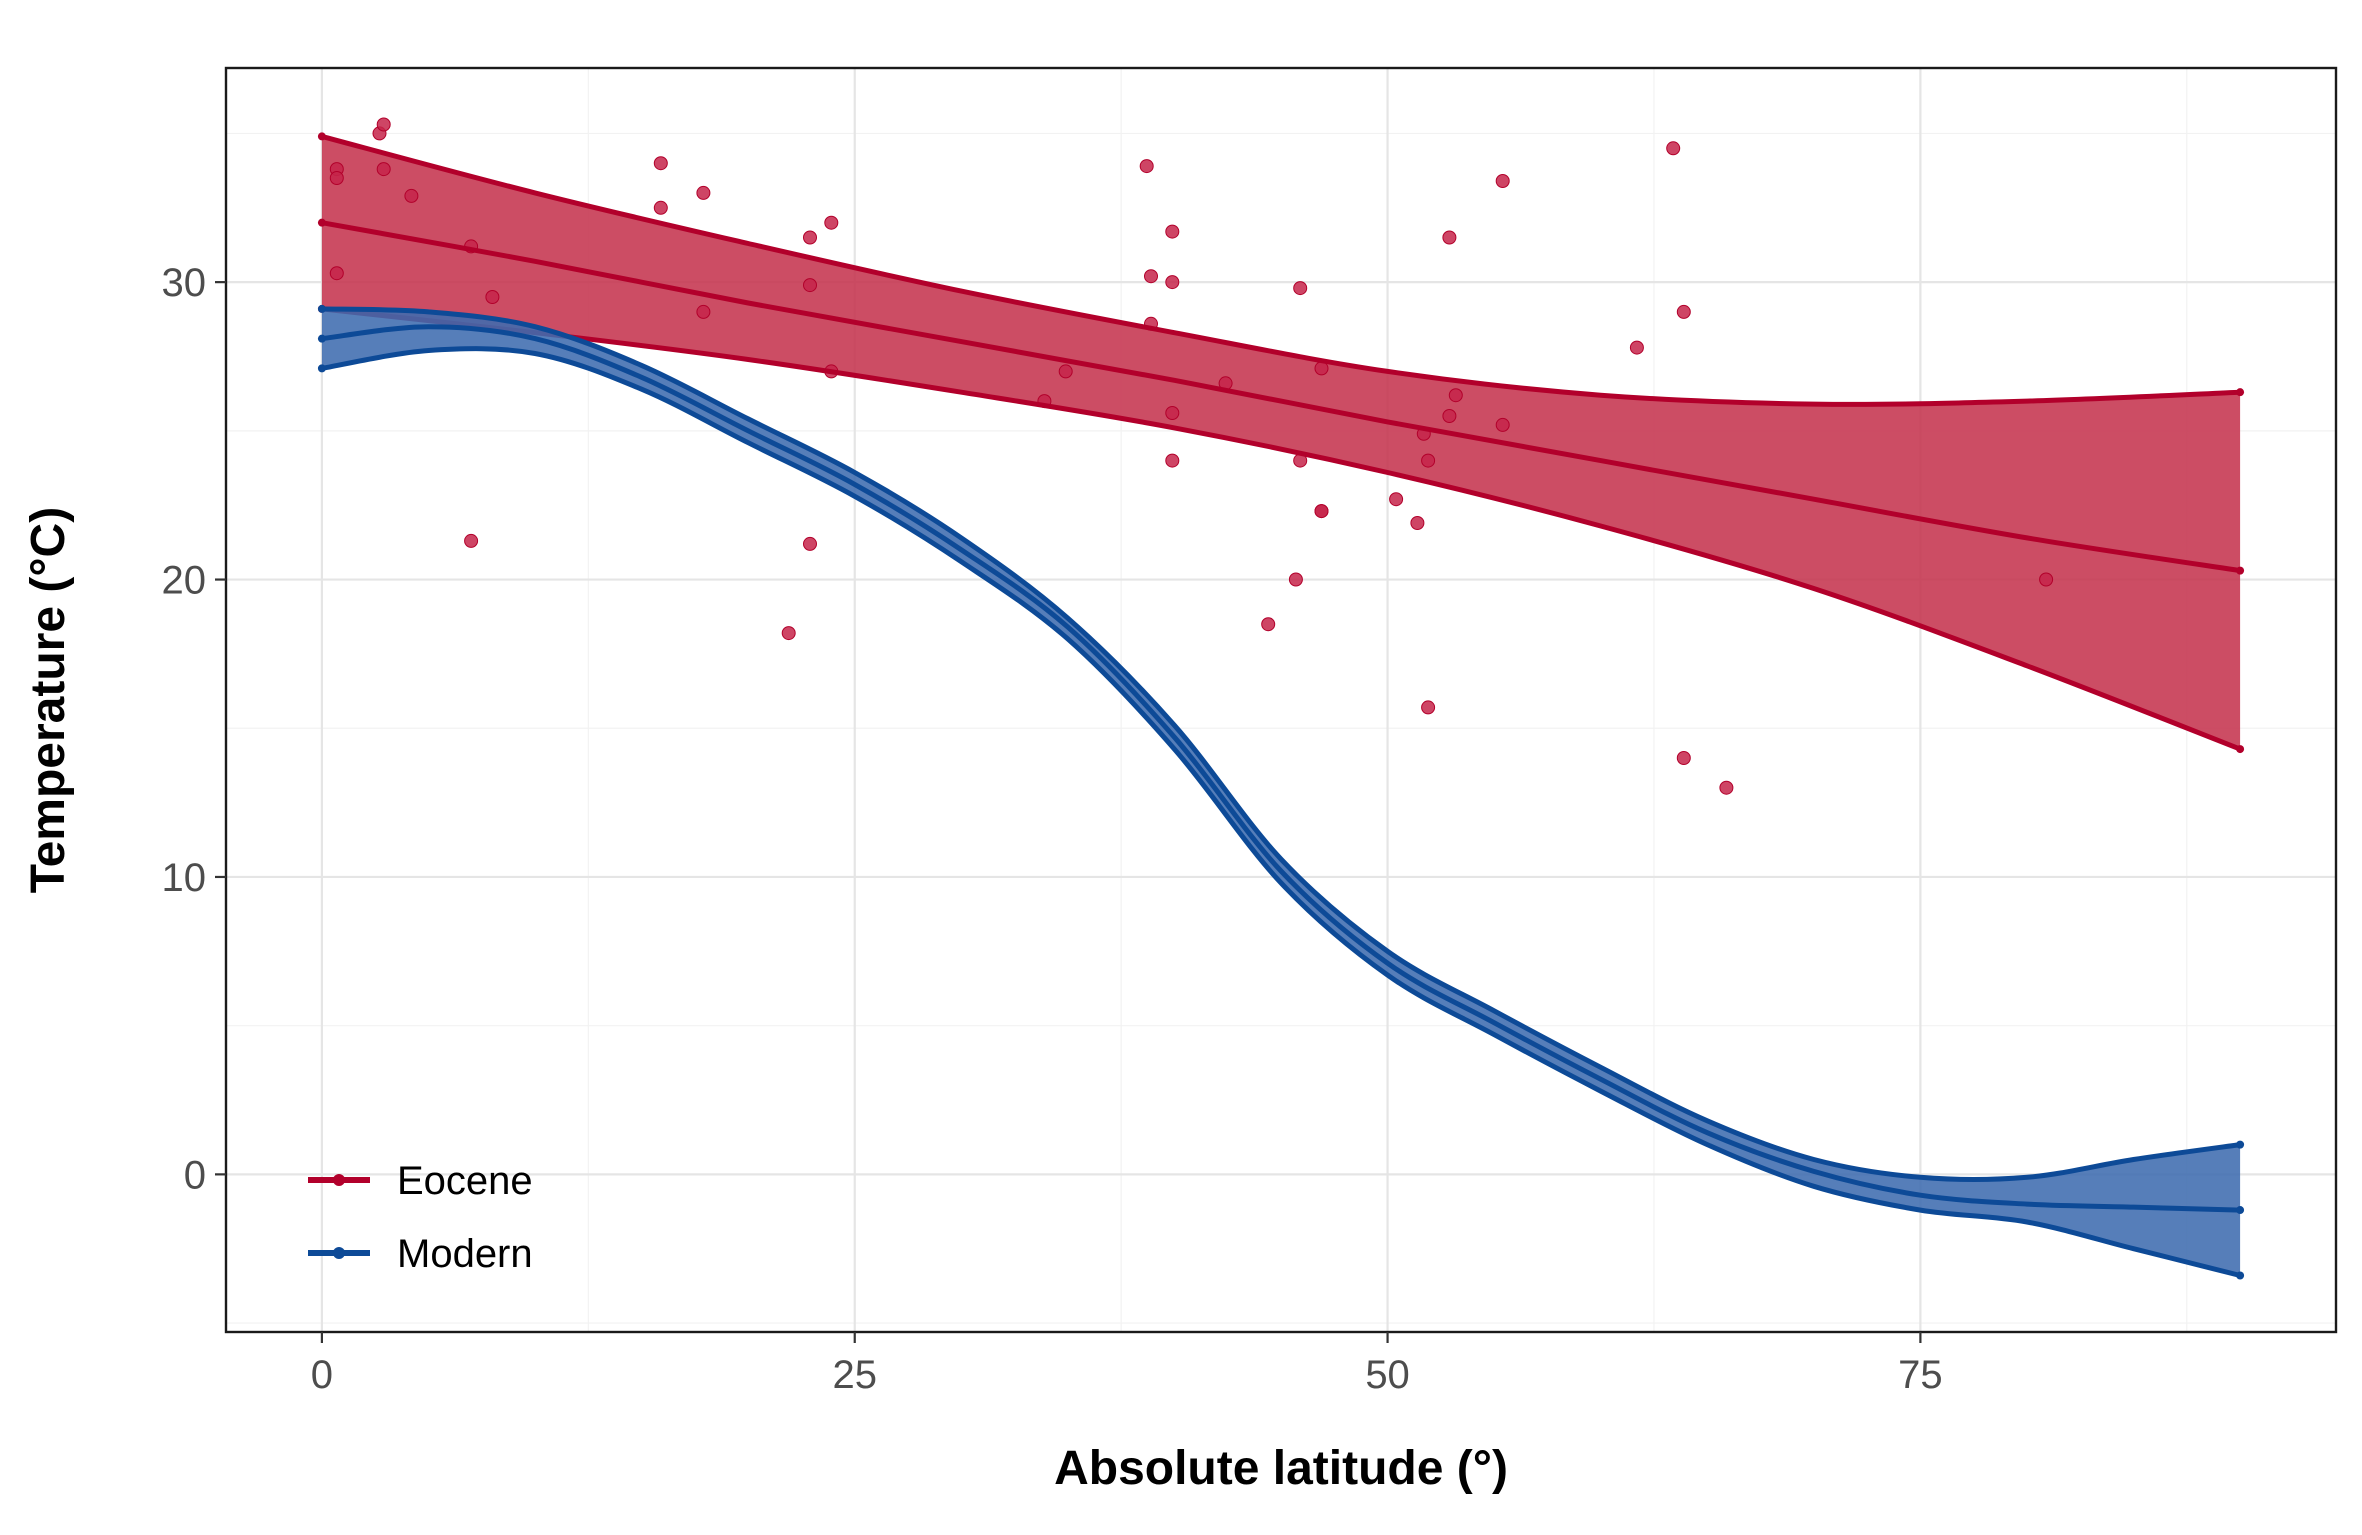  I want to click on x-tick-label: 75, so click(1920, 1375).